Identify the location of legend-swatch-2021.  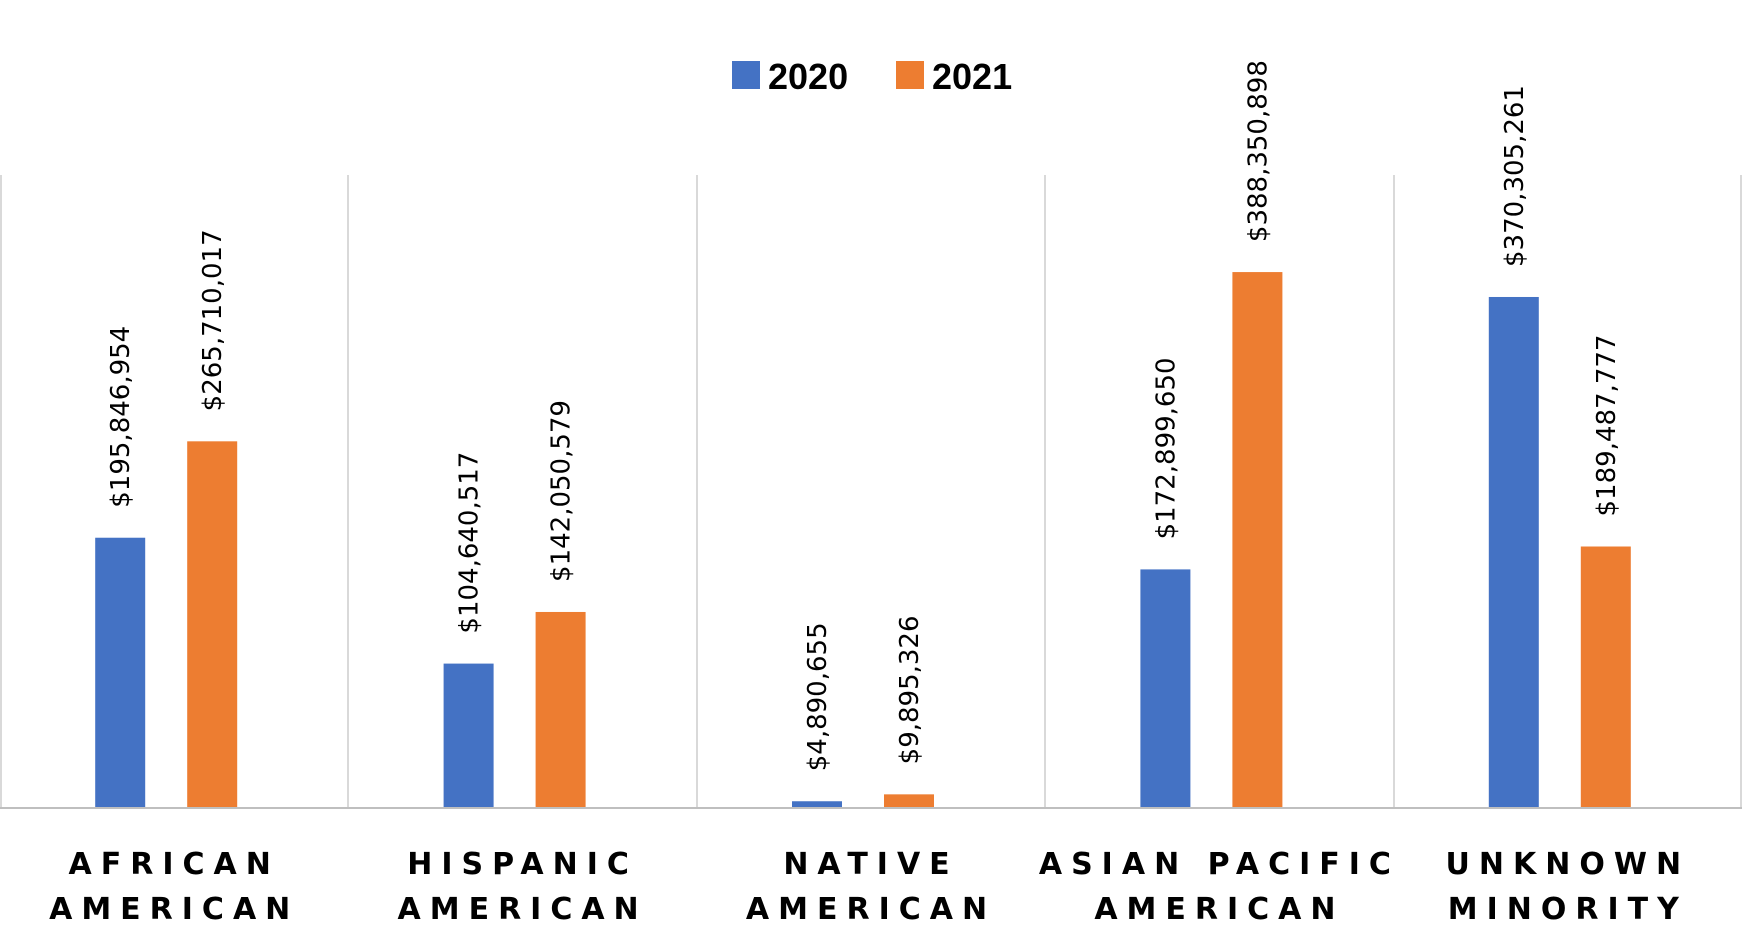
(910, 75).